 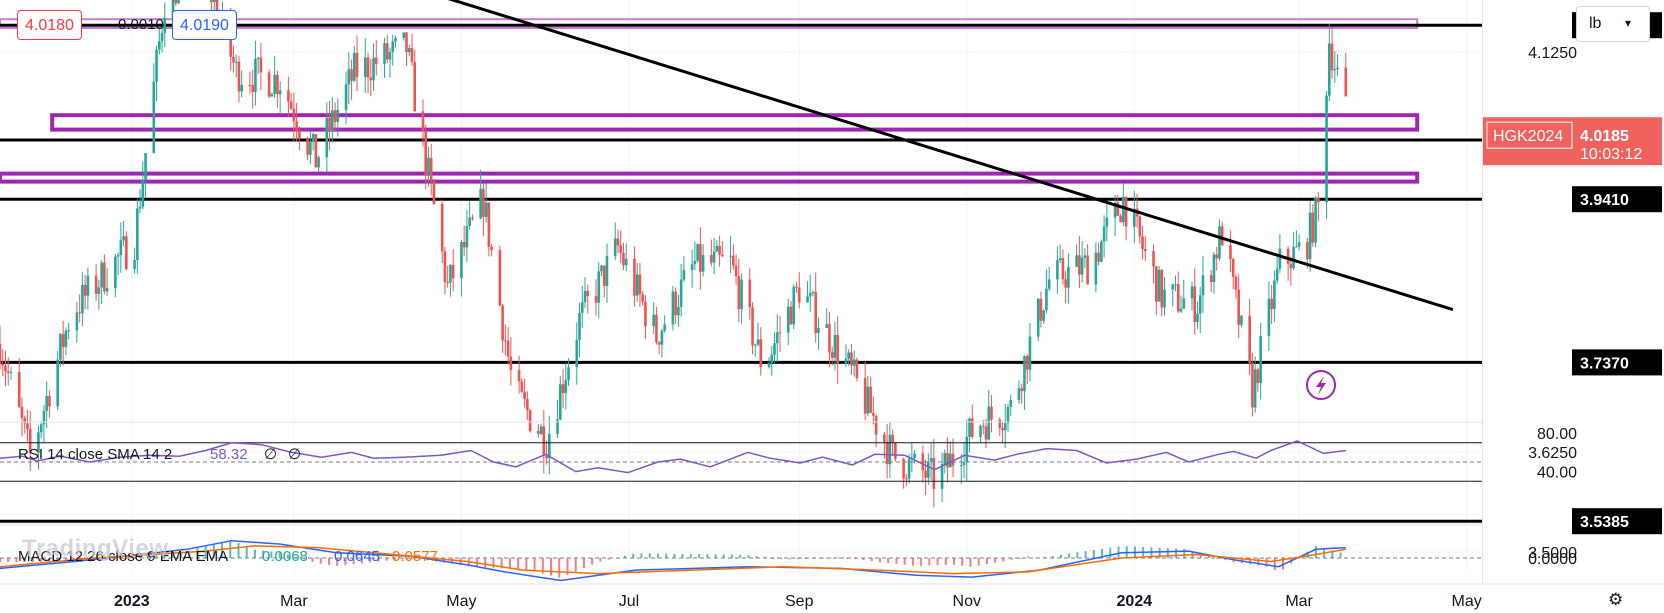 I want to click on rsi-axis-tick: 80.00, so click(x=1557, y=434).